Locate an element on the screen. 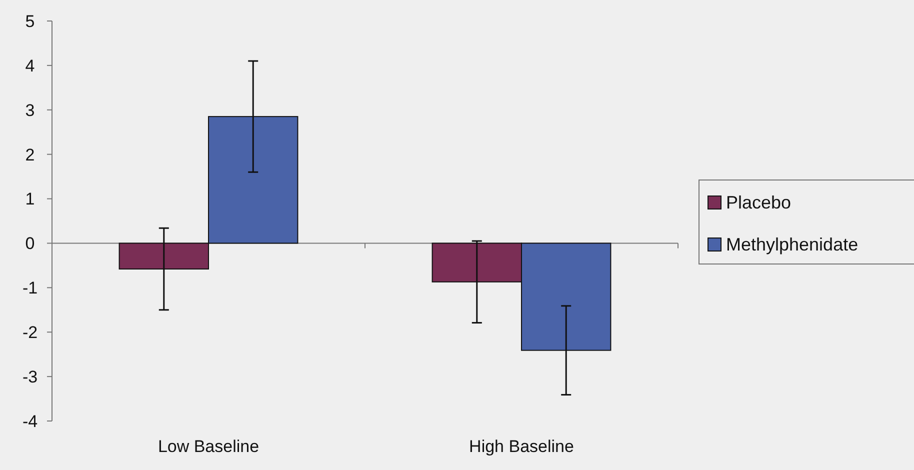  y-tick-label: -1 is located at coordinates (30, 288).